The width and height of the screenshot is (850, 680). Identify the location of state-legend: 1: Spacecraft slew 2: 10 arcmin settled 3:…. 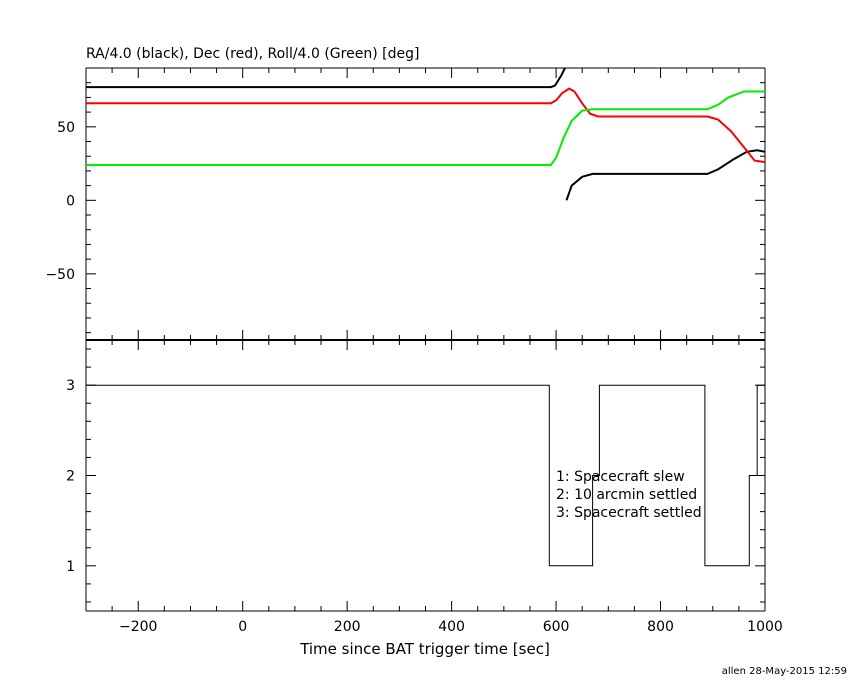
(629, 495).